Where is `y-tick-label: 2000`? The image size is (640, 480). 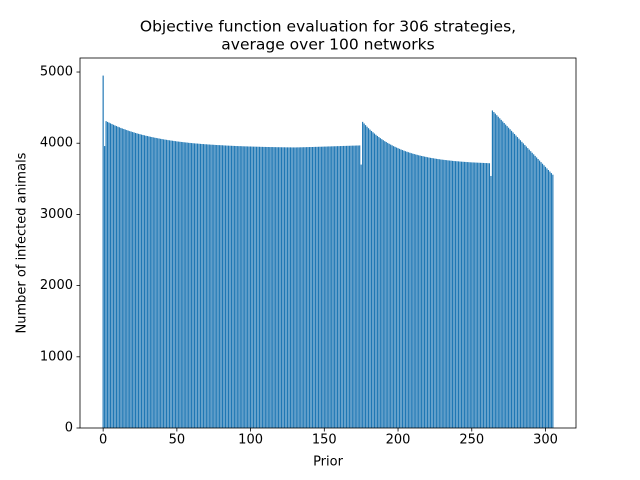
y-tick-label: 2000 is located at coordinates (56, 285).